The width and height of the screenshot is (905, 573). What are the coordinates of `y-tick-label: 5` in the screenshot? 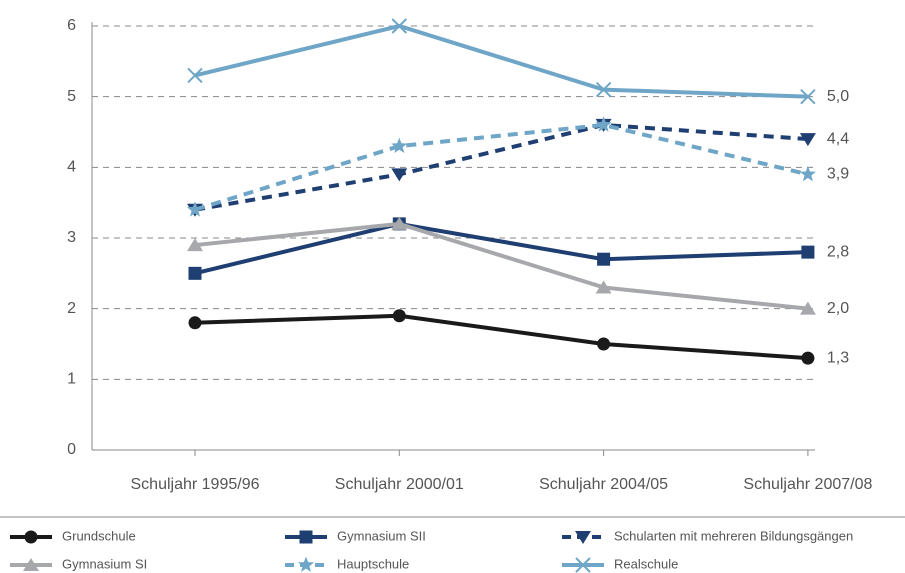 It's located at (71, 96).